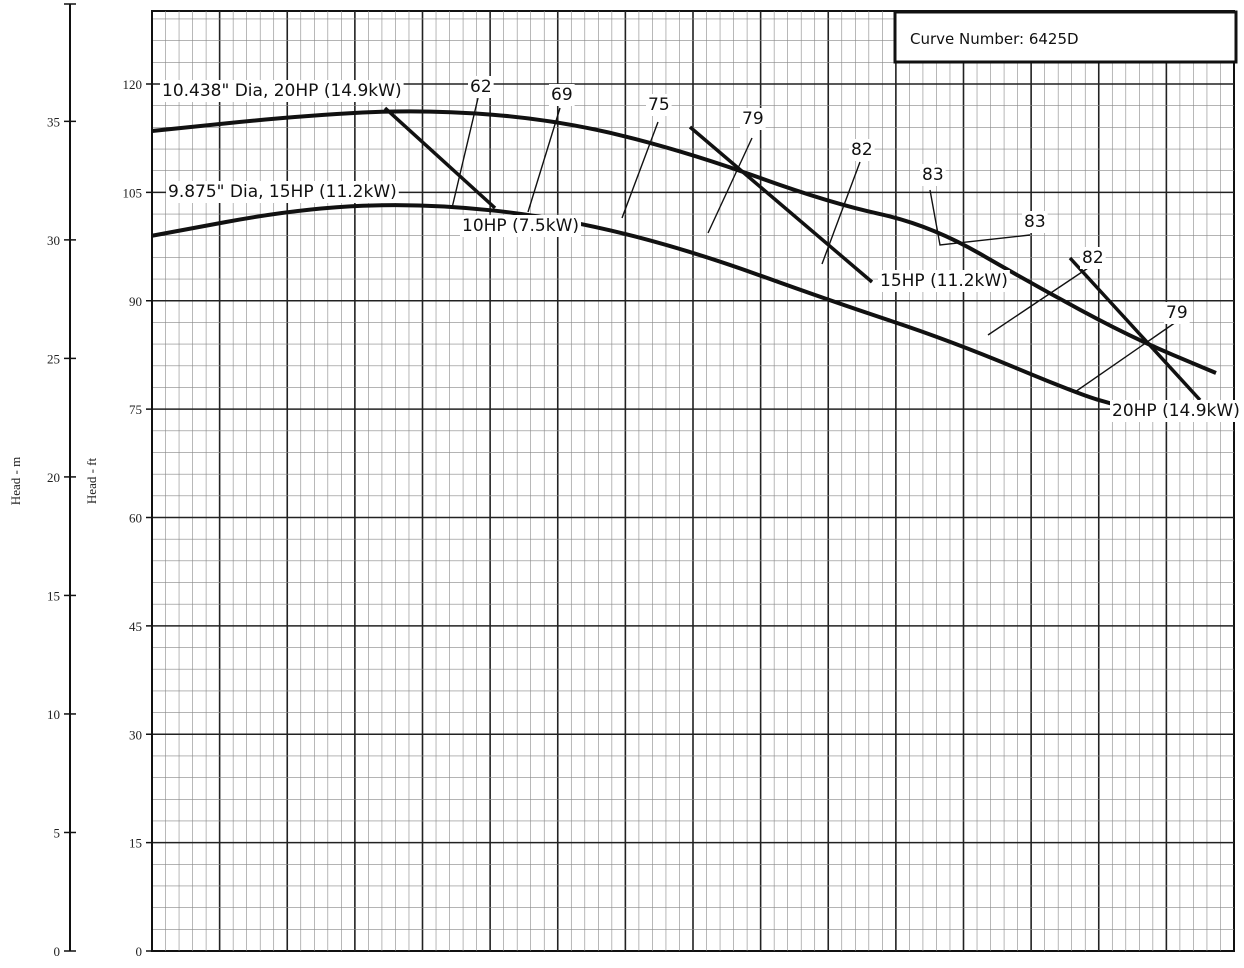  I want to click on series-label-2: 9.875" Dia, 15HP (11.2kW), so click(282, 192).